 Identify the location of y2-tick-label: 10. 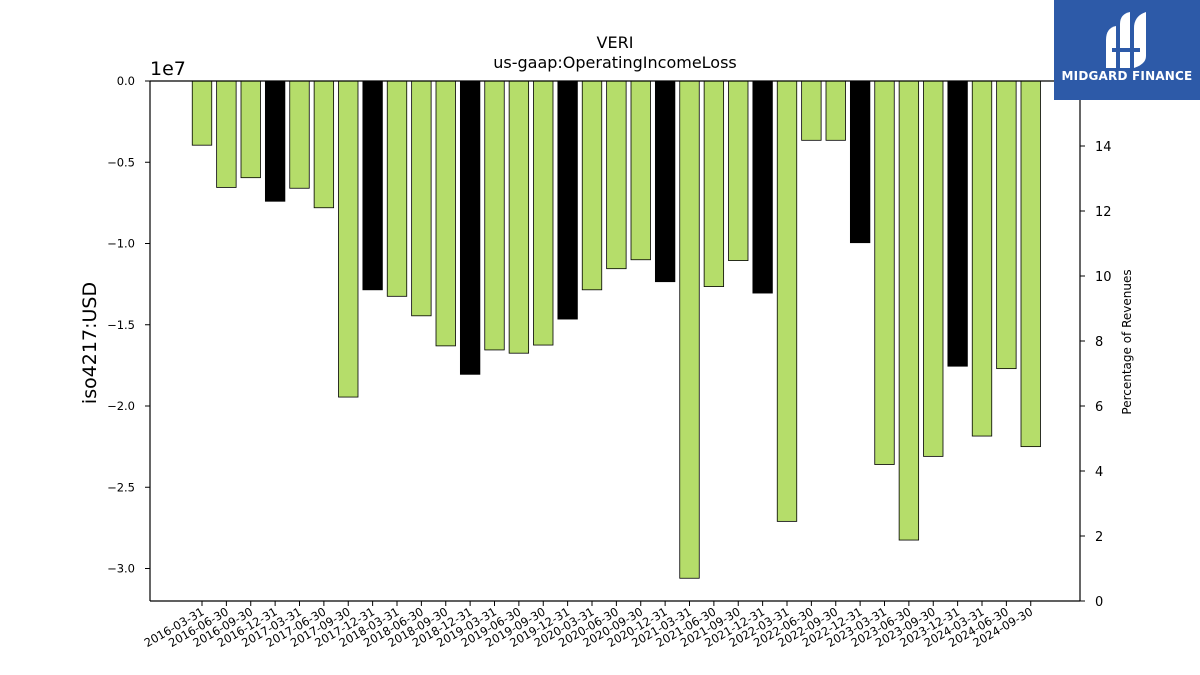
(1103, 277).